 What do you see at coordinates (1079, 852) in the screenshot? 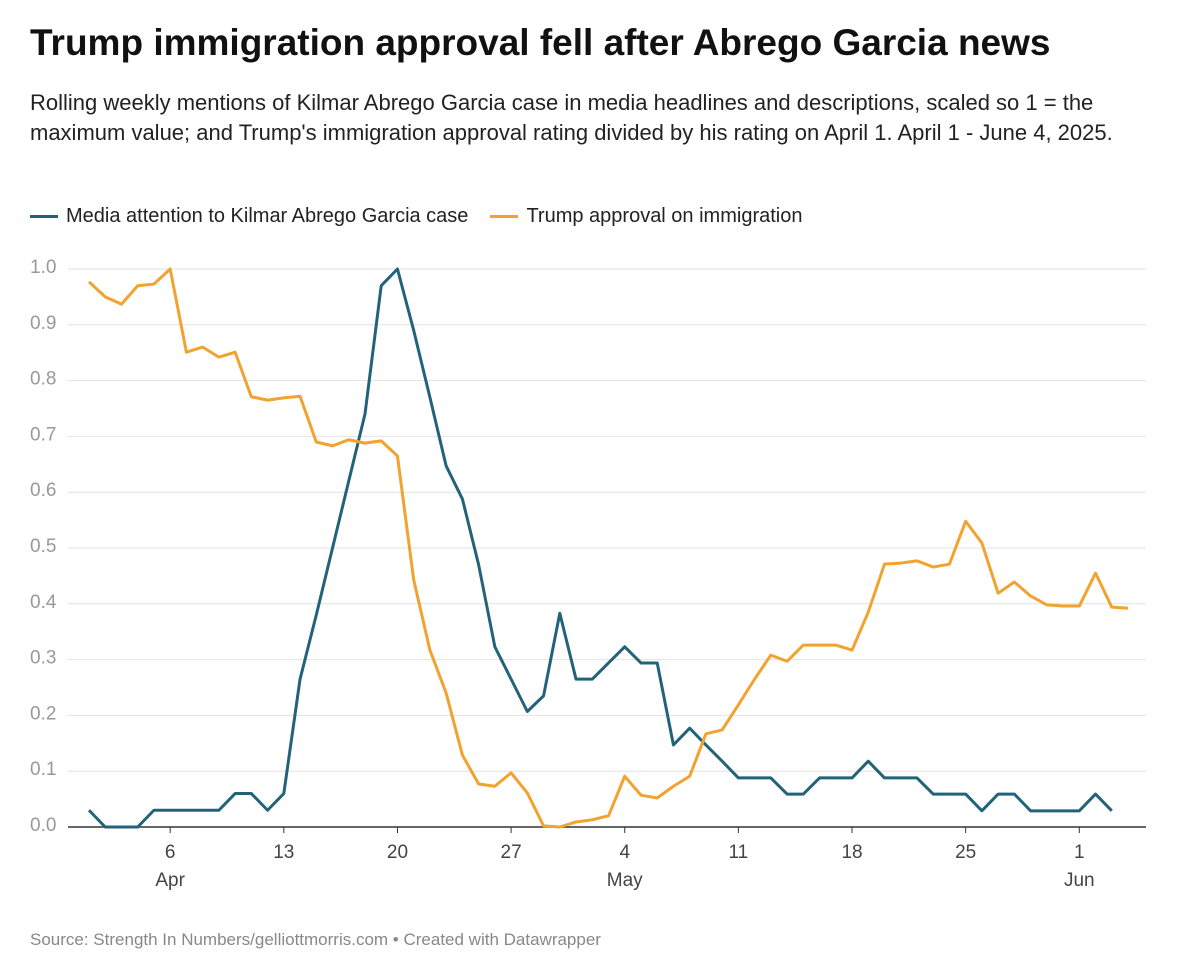
I see `x-tick-label: 1` at bounding box center [1079, 852].